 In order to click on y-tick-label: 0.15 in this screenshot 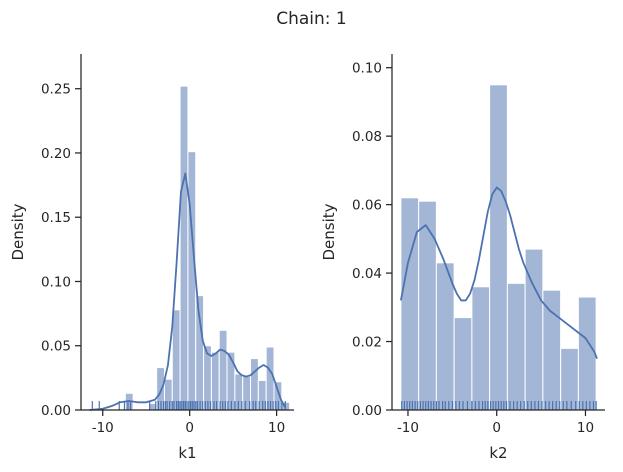, I will do `click(56, 218)`.